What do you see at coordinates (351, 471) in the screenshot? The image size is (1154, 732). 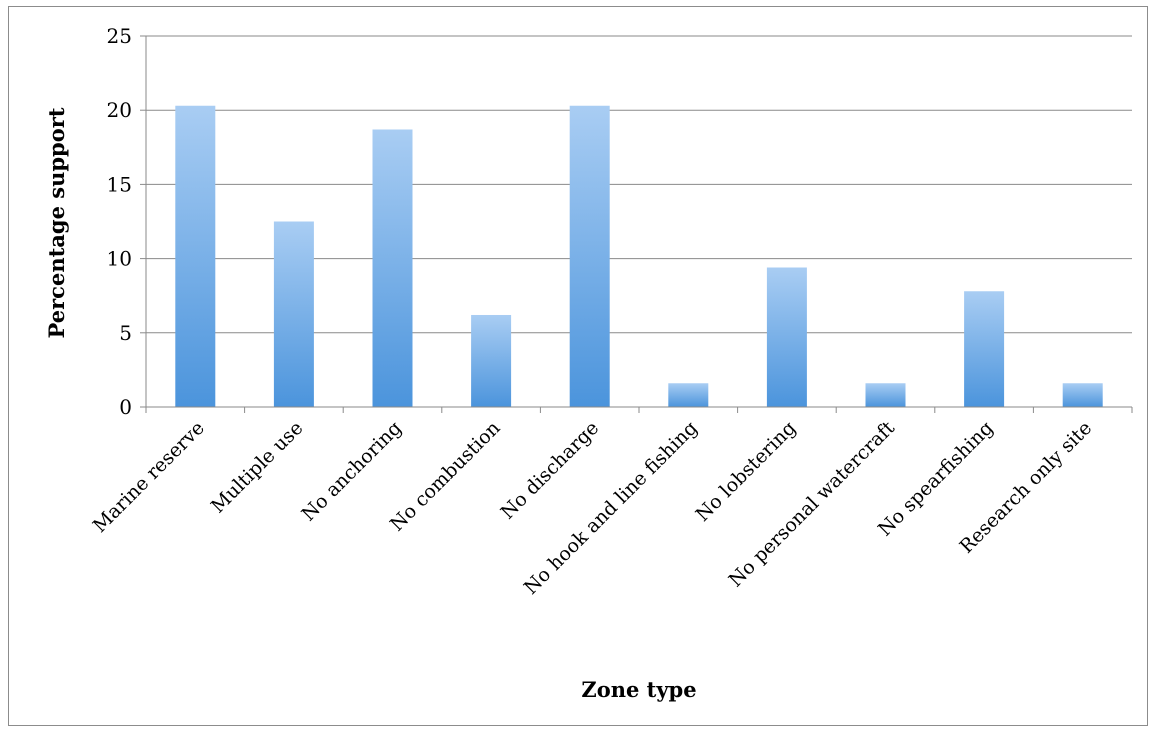 I see `x-tick-label: No anchoring` at bounding box center [351, 471].